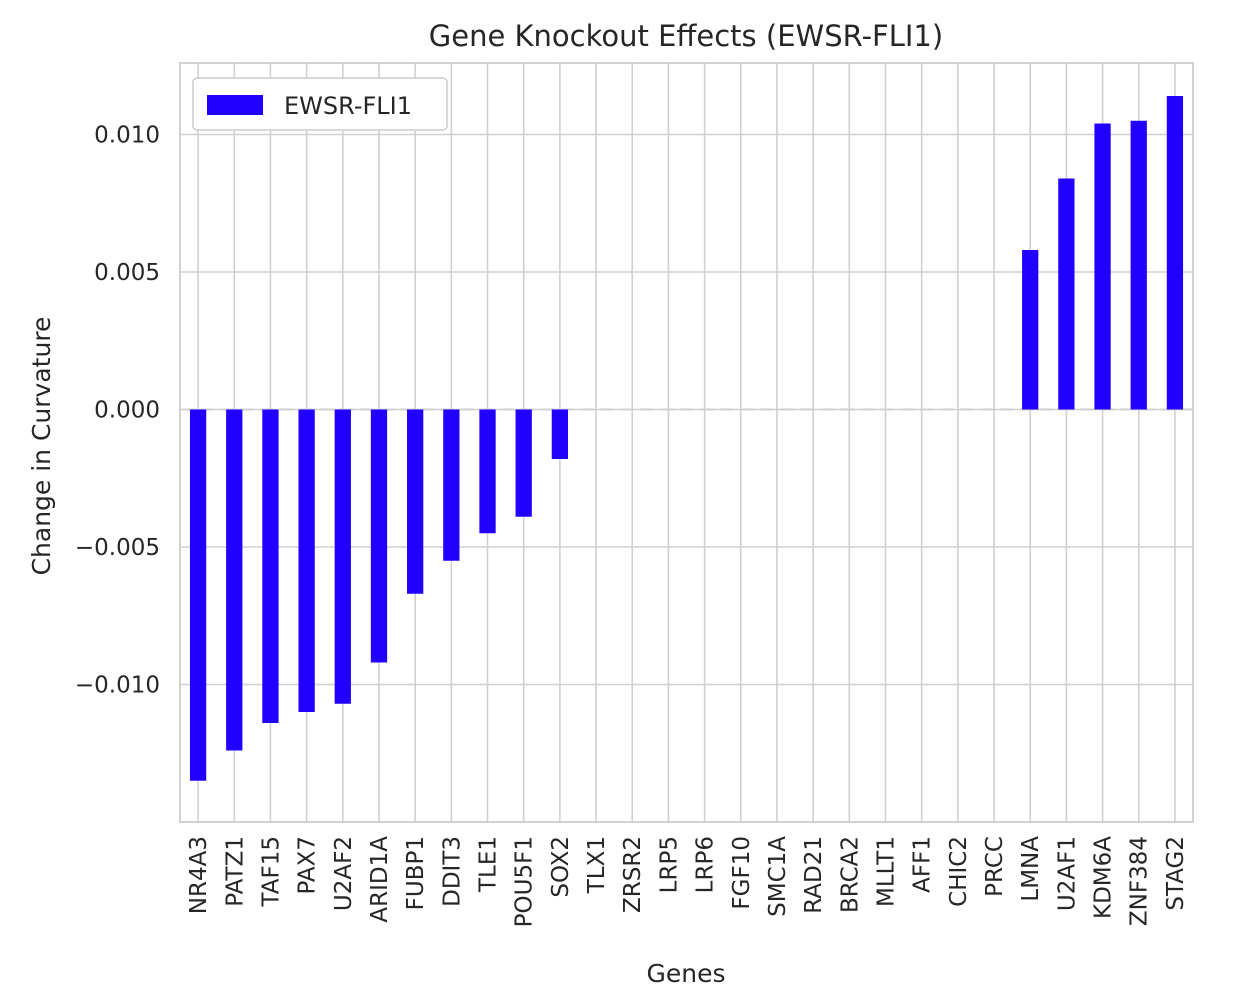 The height and width of the screenshot is (997, 1245). What do you see at coordinates (416, 873) in the screenshot?
I see `x-tick-label: FUBP1` at bounding box center [416, 873].